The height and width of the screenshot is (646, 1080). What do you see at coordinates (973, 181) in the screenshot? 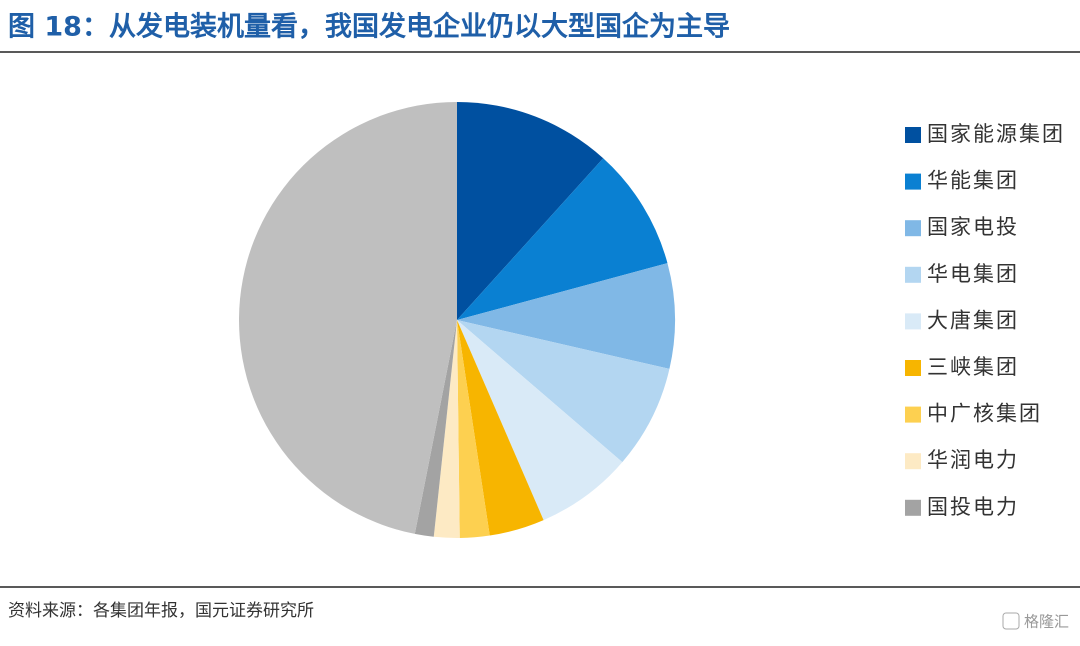
I see `legend-label: 华能集团` at bounding box center [973, 181].